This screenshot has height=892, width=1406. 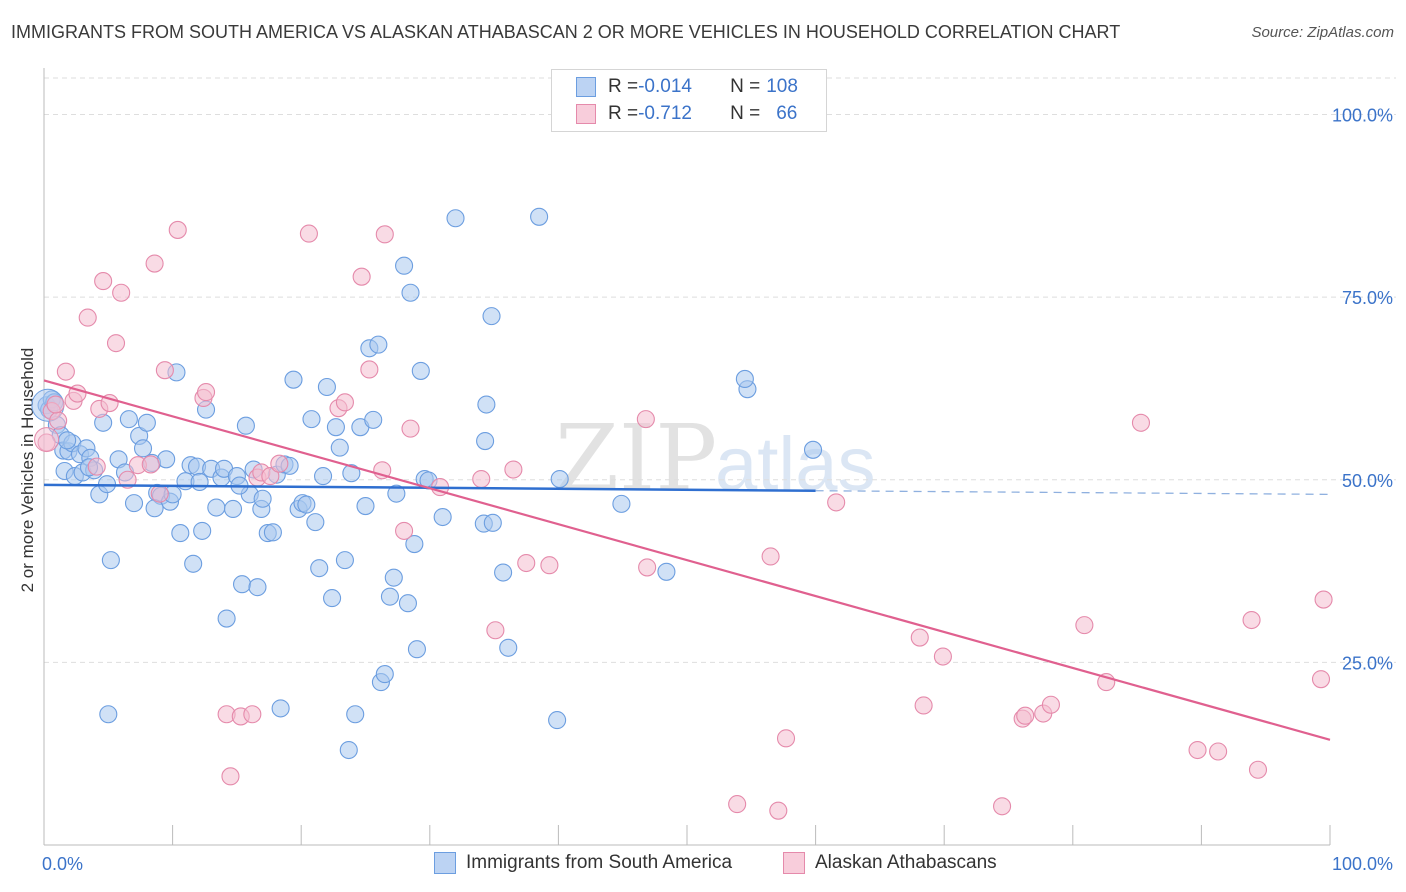 I want to click on legend-label-immigrants: Immigrants from South America, so click(x=599, y=862).